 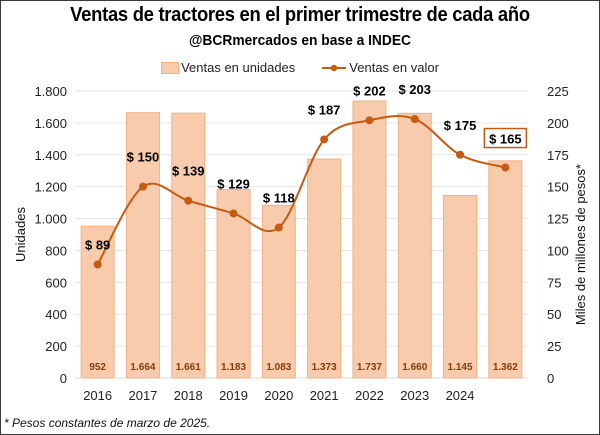 I want to click on value-label: $ 129, so click(x=233, y=183).